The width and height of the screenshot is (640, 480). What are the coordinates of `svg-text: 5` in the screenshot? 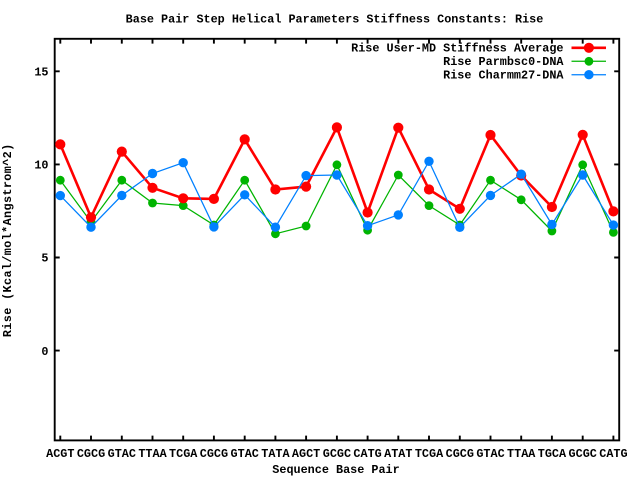 It's located at (44, 259).